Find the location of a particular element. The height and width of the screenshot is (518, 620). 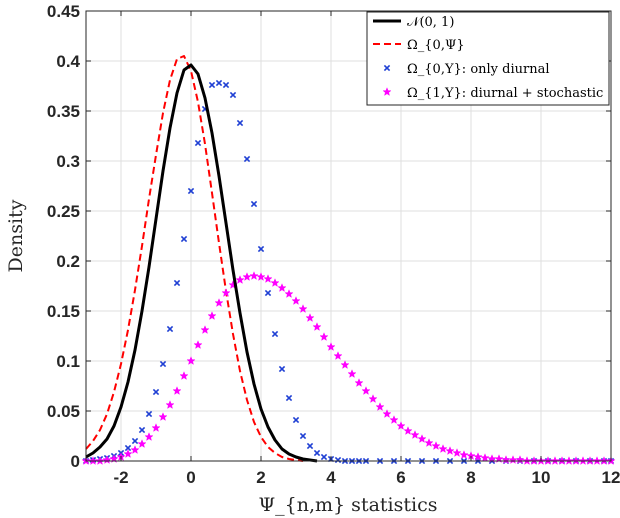

y-tick-label: 0.2 is located at coordinates (68, 261).